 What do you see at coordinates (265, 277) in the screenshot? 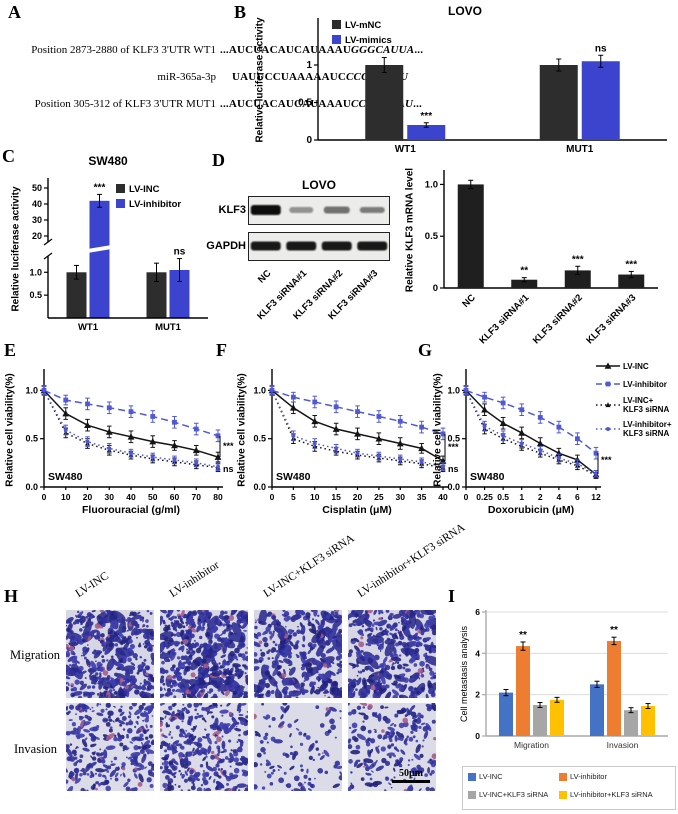
I see `blot-lane-label-nc: NC` at bounding box center [265, 277].